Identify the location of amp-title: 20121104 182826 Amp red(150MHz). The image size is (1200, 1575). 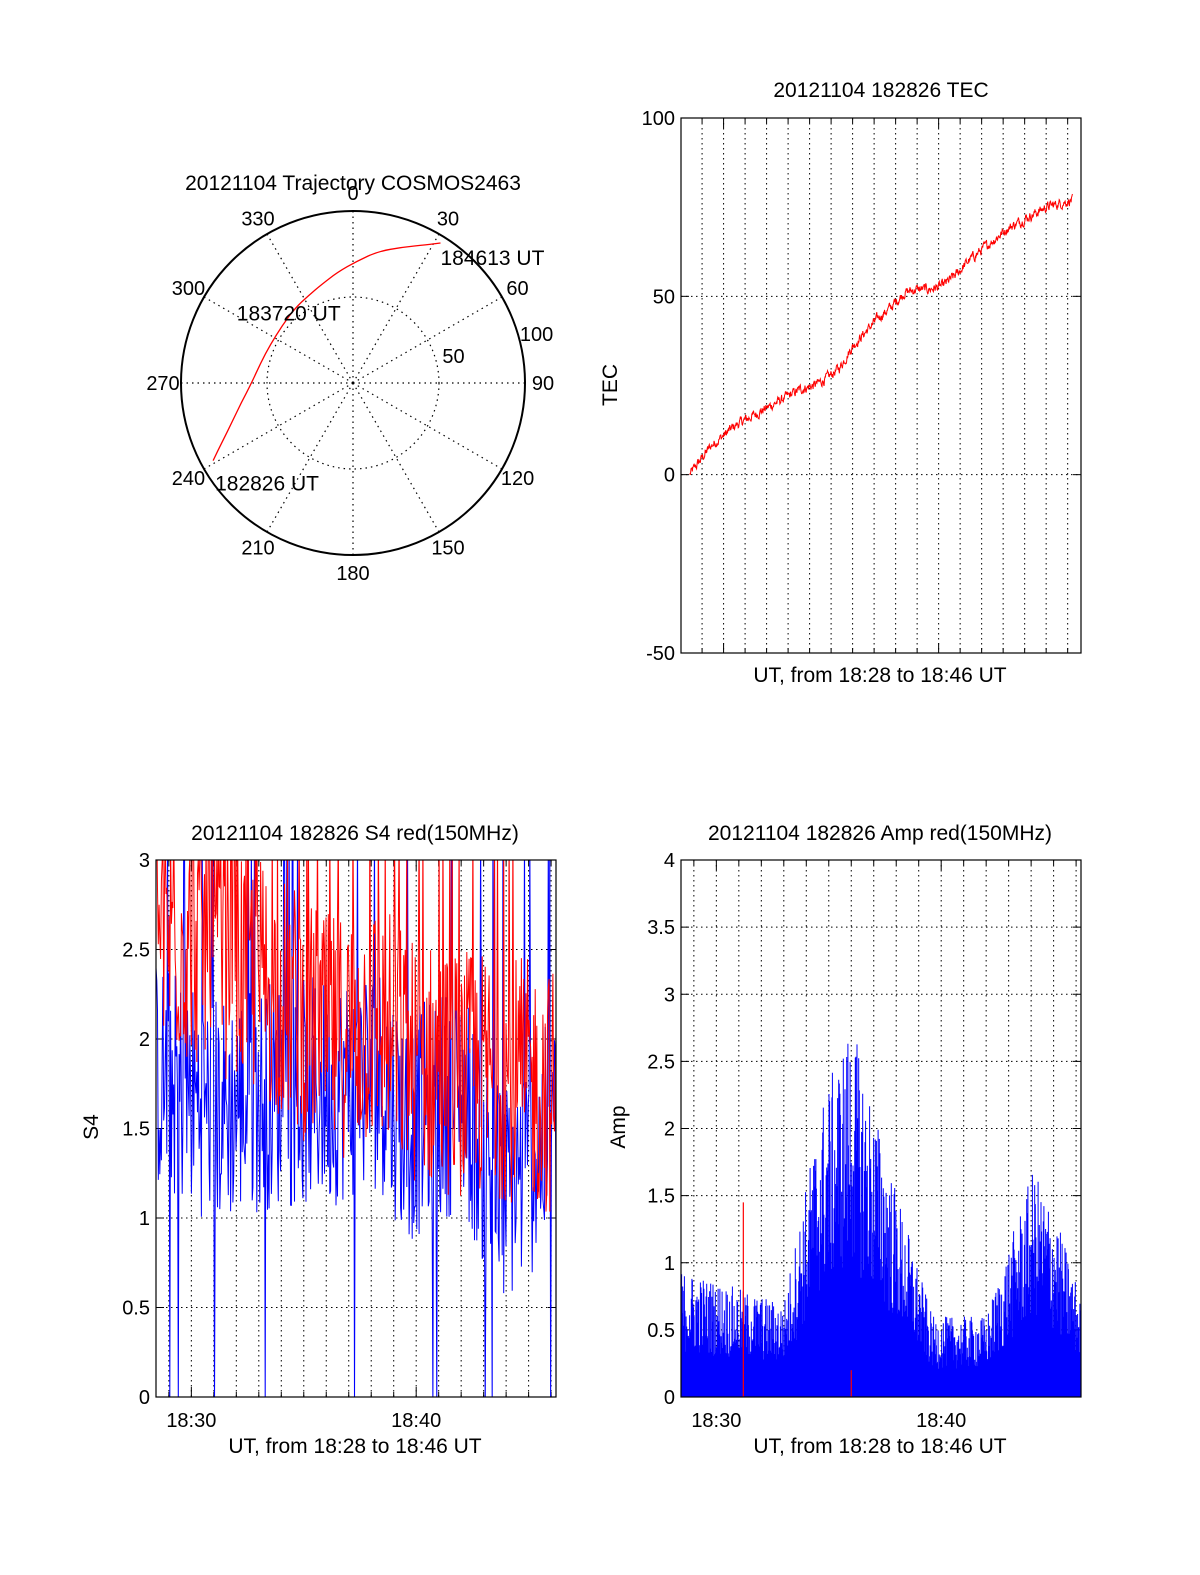
(880, 833).